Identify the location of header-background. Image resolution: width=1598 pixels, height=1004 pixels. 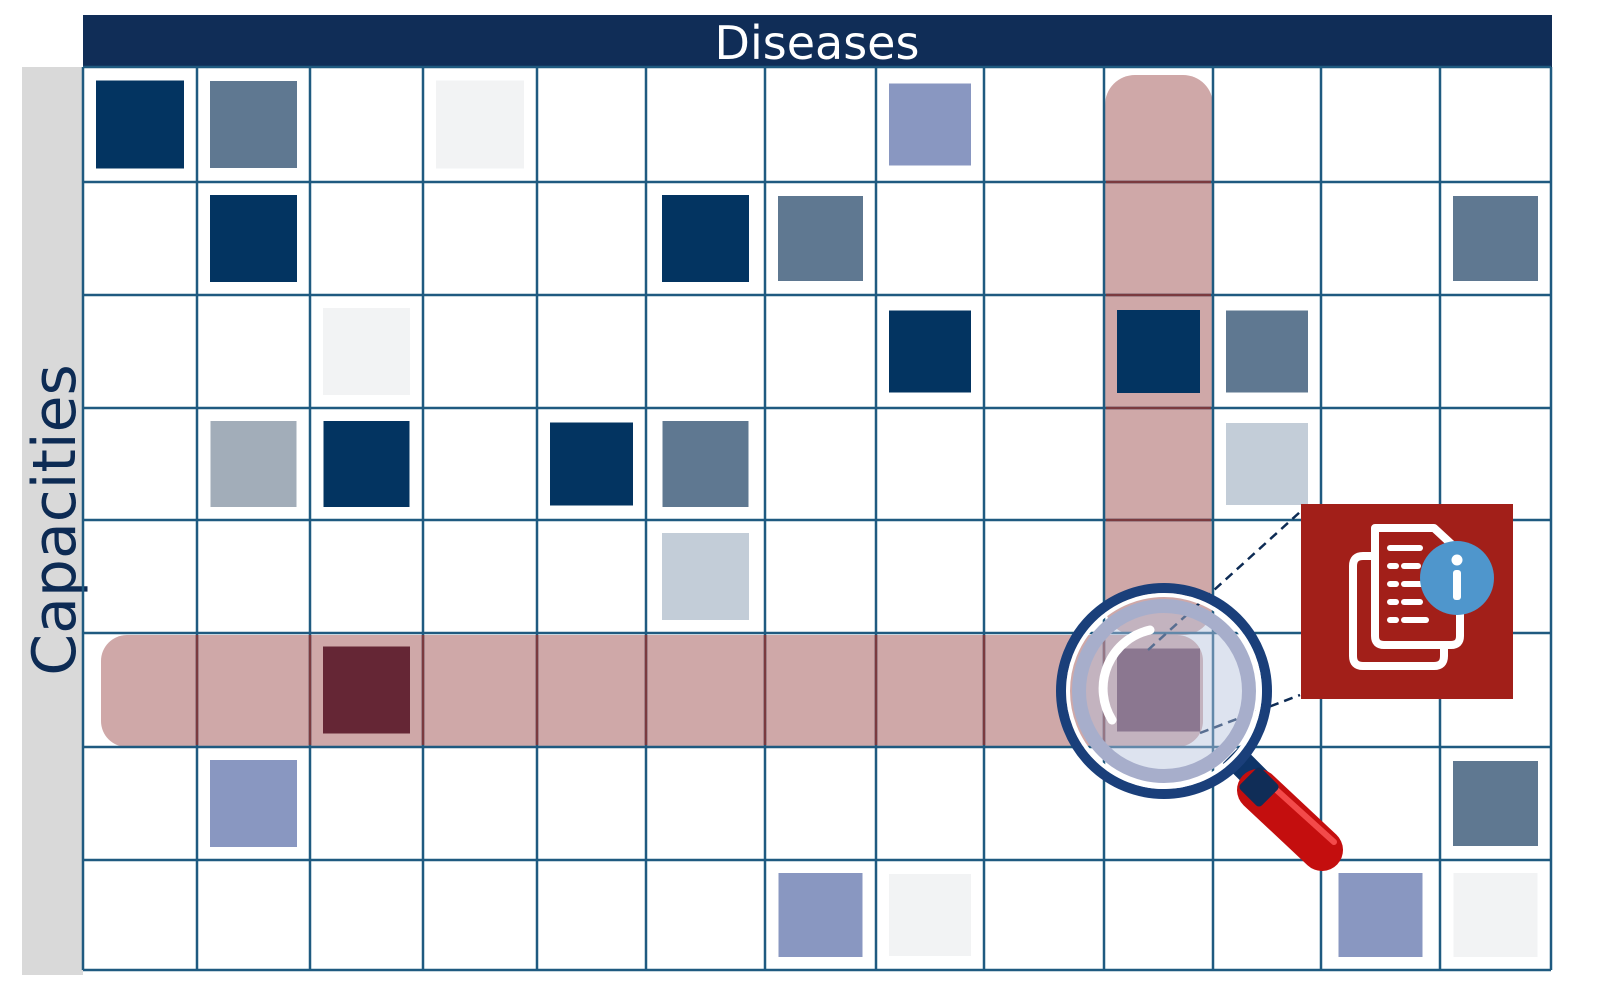
(817, 41).